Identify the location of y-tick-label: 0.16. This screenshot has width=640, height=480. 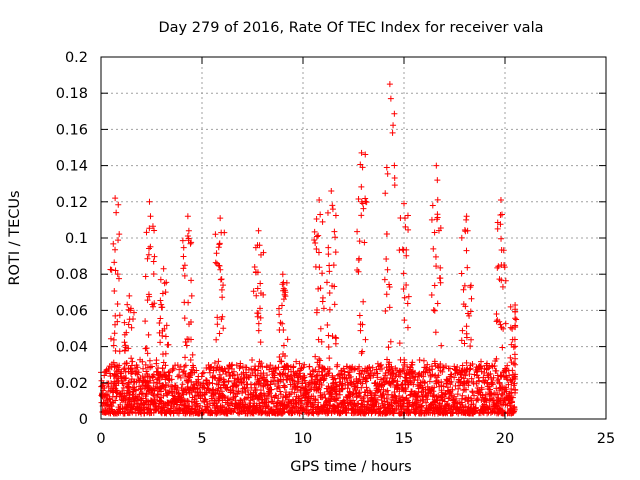
(72, 130).